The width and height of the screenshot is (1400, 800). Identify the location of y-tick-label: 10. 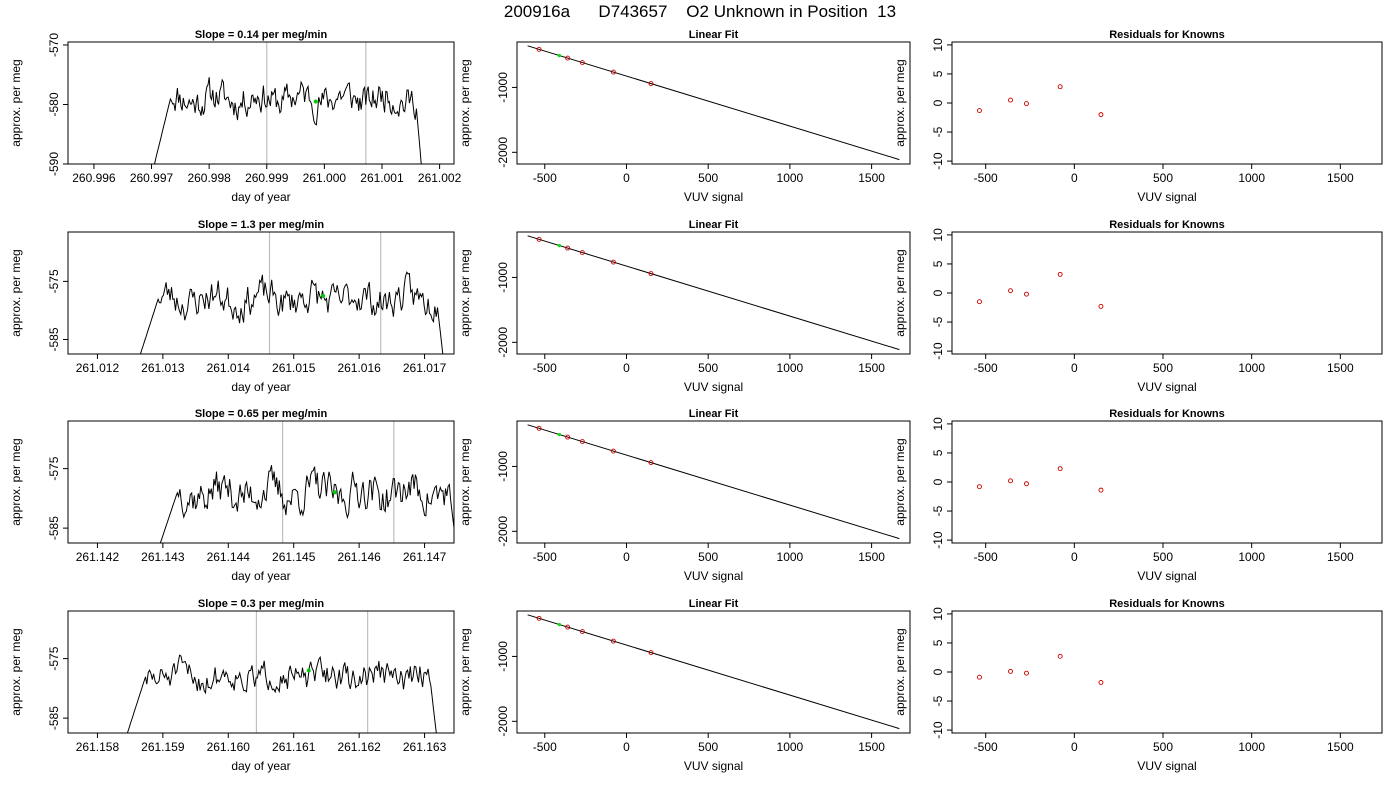
(938, 45).